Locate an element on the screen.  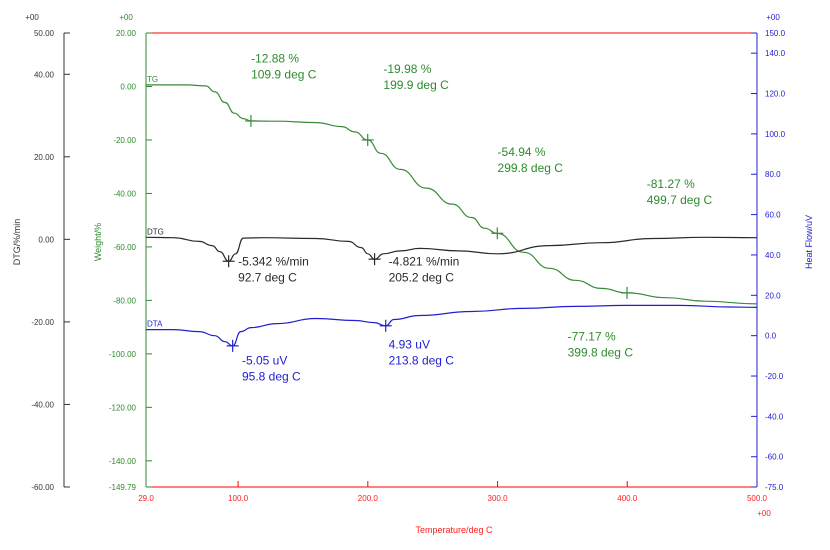
annotation: -12.88 % 109.9 deg C is located at coordinates (284, 66).